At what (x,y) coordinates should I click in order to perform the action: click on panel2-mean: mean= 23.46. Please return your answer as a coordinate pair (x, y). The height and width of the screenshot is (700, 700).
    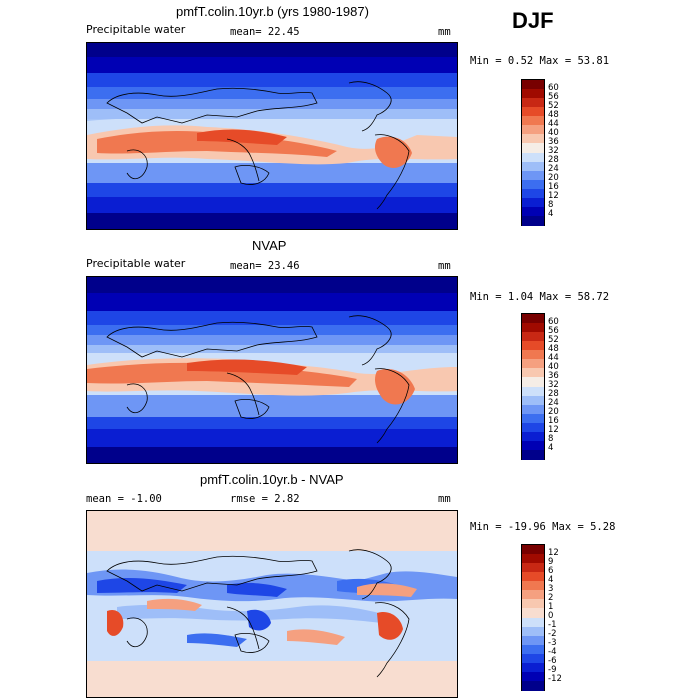
    Looking at the image, I should click on (265, 266).